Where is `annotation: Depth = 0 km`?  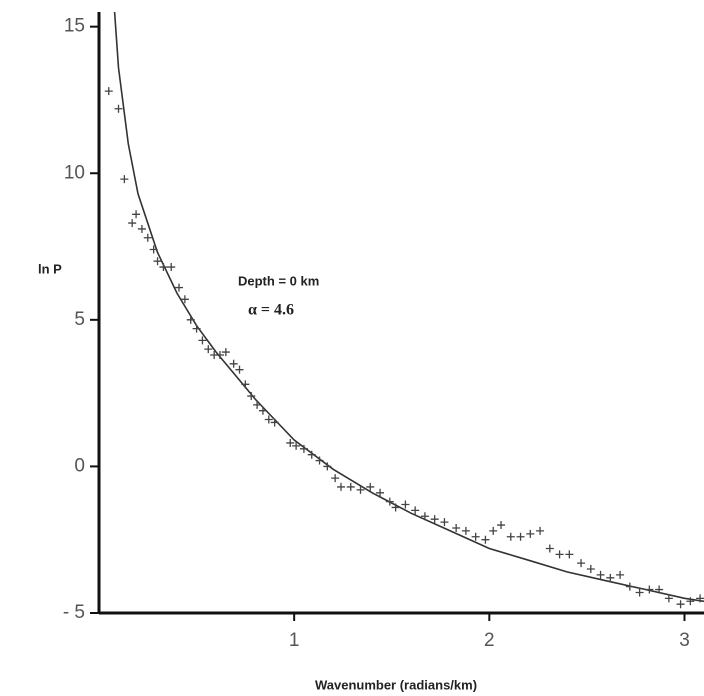 annotation: Depth = 0 km is located at coordinates (278, 280).